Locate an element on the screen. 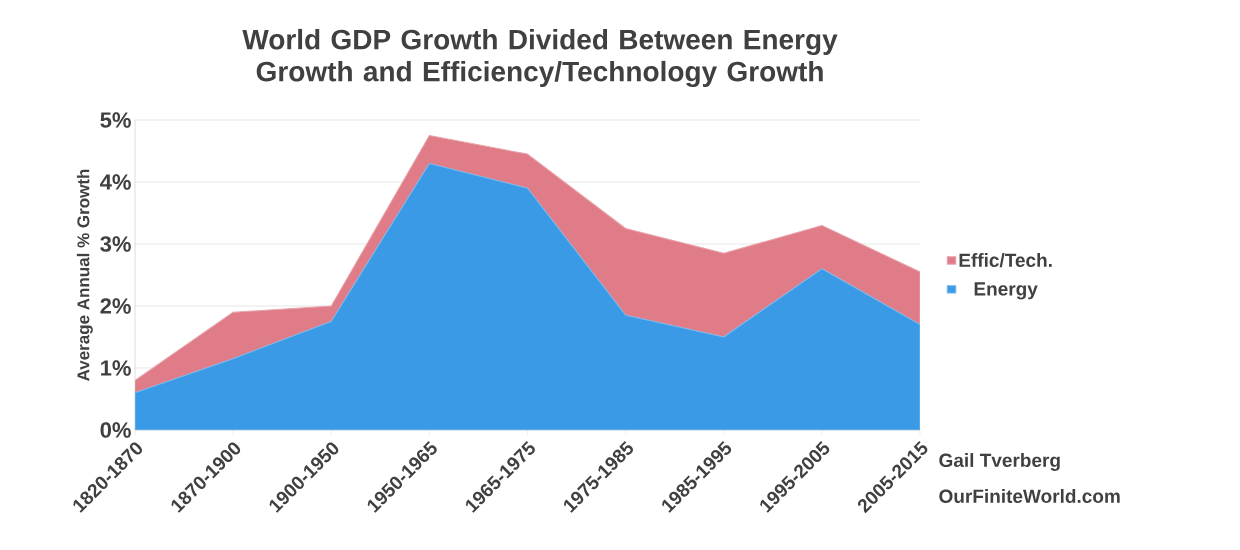  y-tick-label: 4% is located at coordinates (115, 182).